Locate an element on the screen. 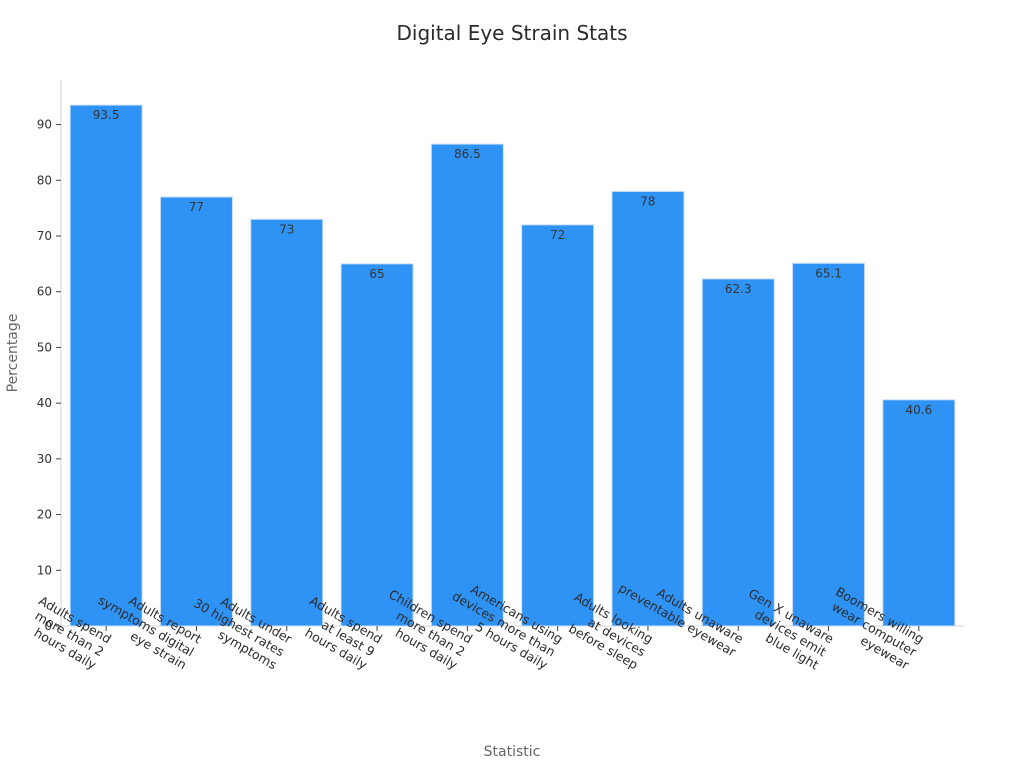 Image resolution: width=1024 pixels, height=768 pixels. data-label: 65.1 is located at coordinates (828, 273).